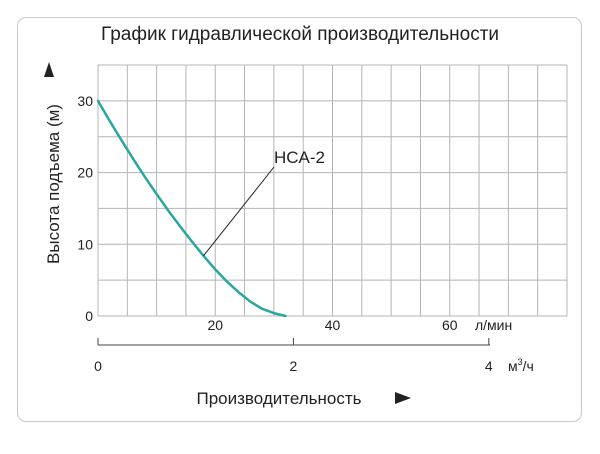 The image size is (600, 454). I want to click on m3h-ticks: 0 2 4, so click(293, 356).